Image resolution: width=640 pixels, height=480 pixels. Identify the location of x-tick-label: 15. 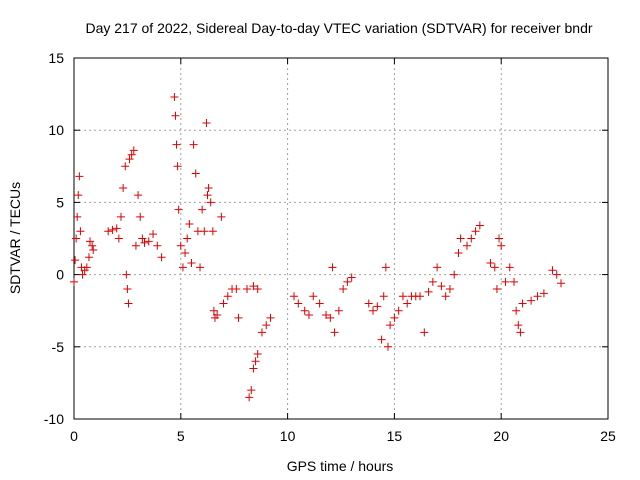
(395, 436).